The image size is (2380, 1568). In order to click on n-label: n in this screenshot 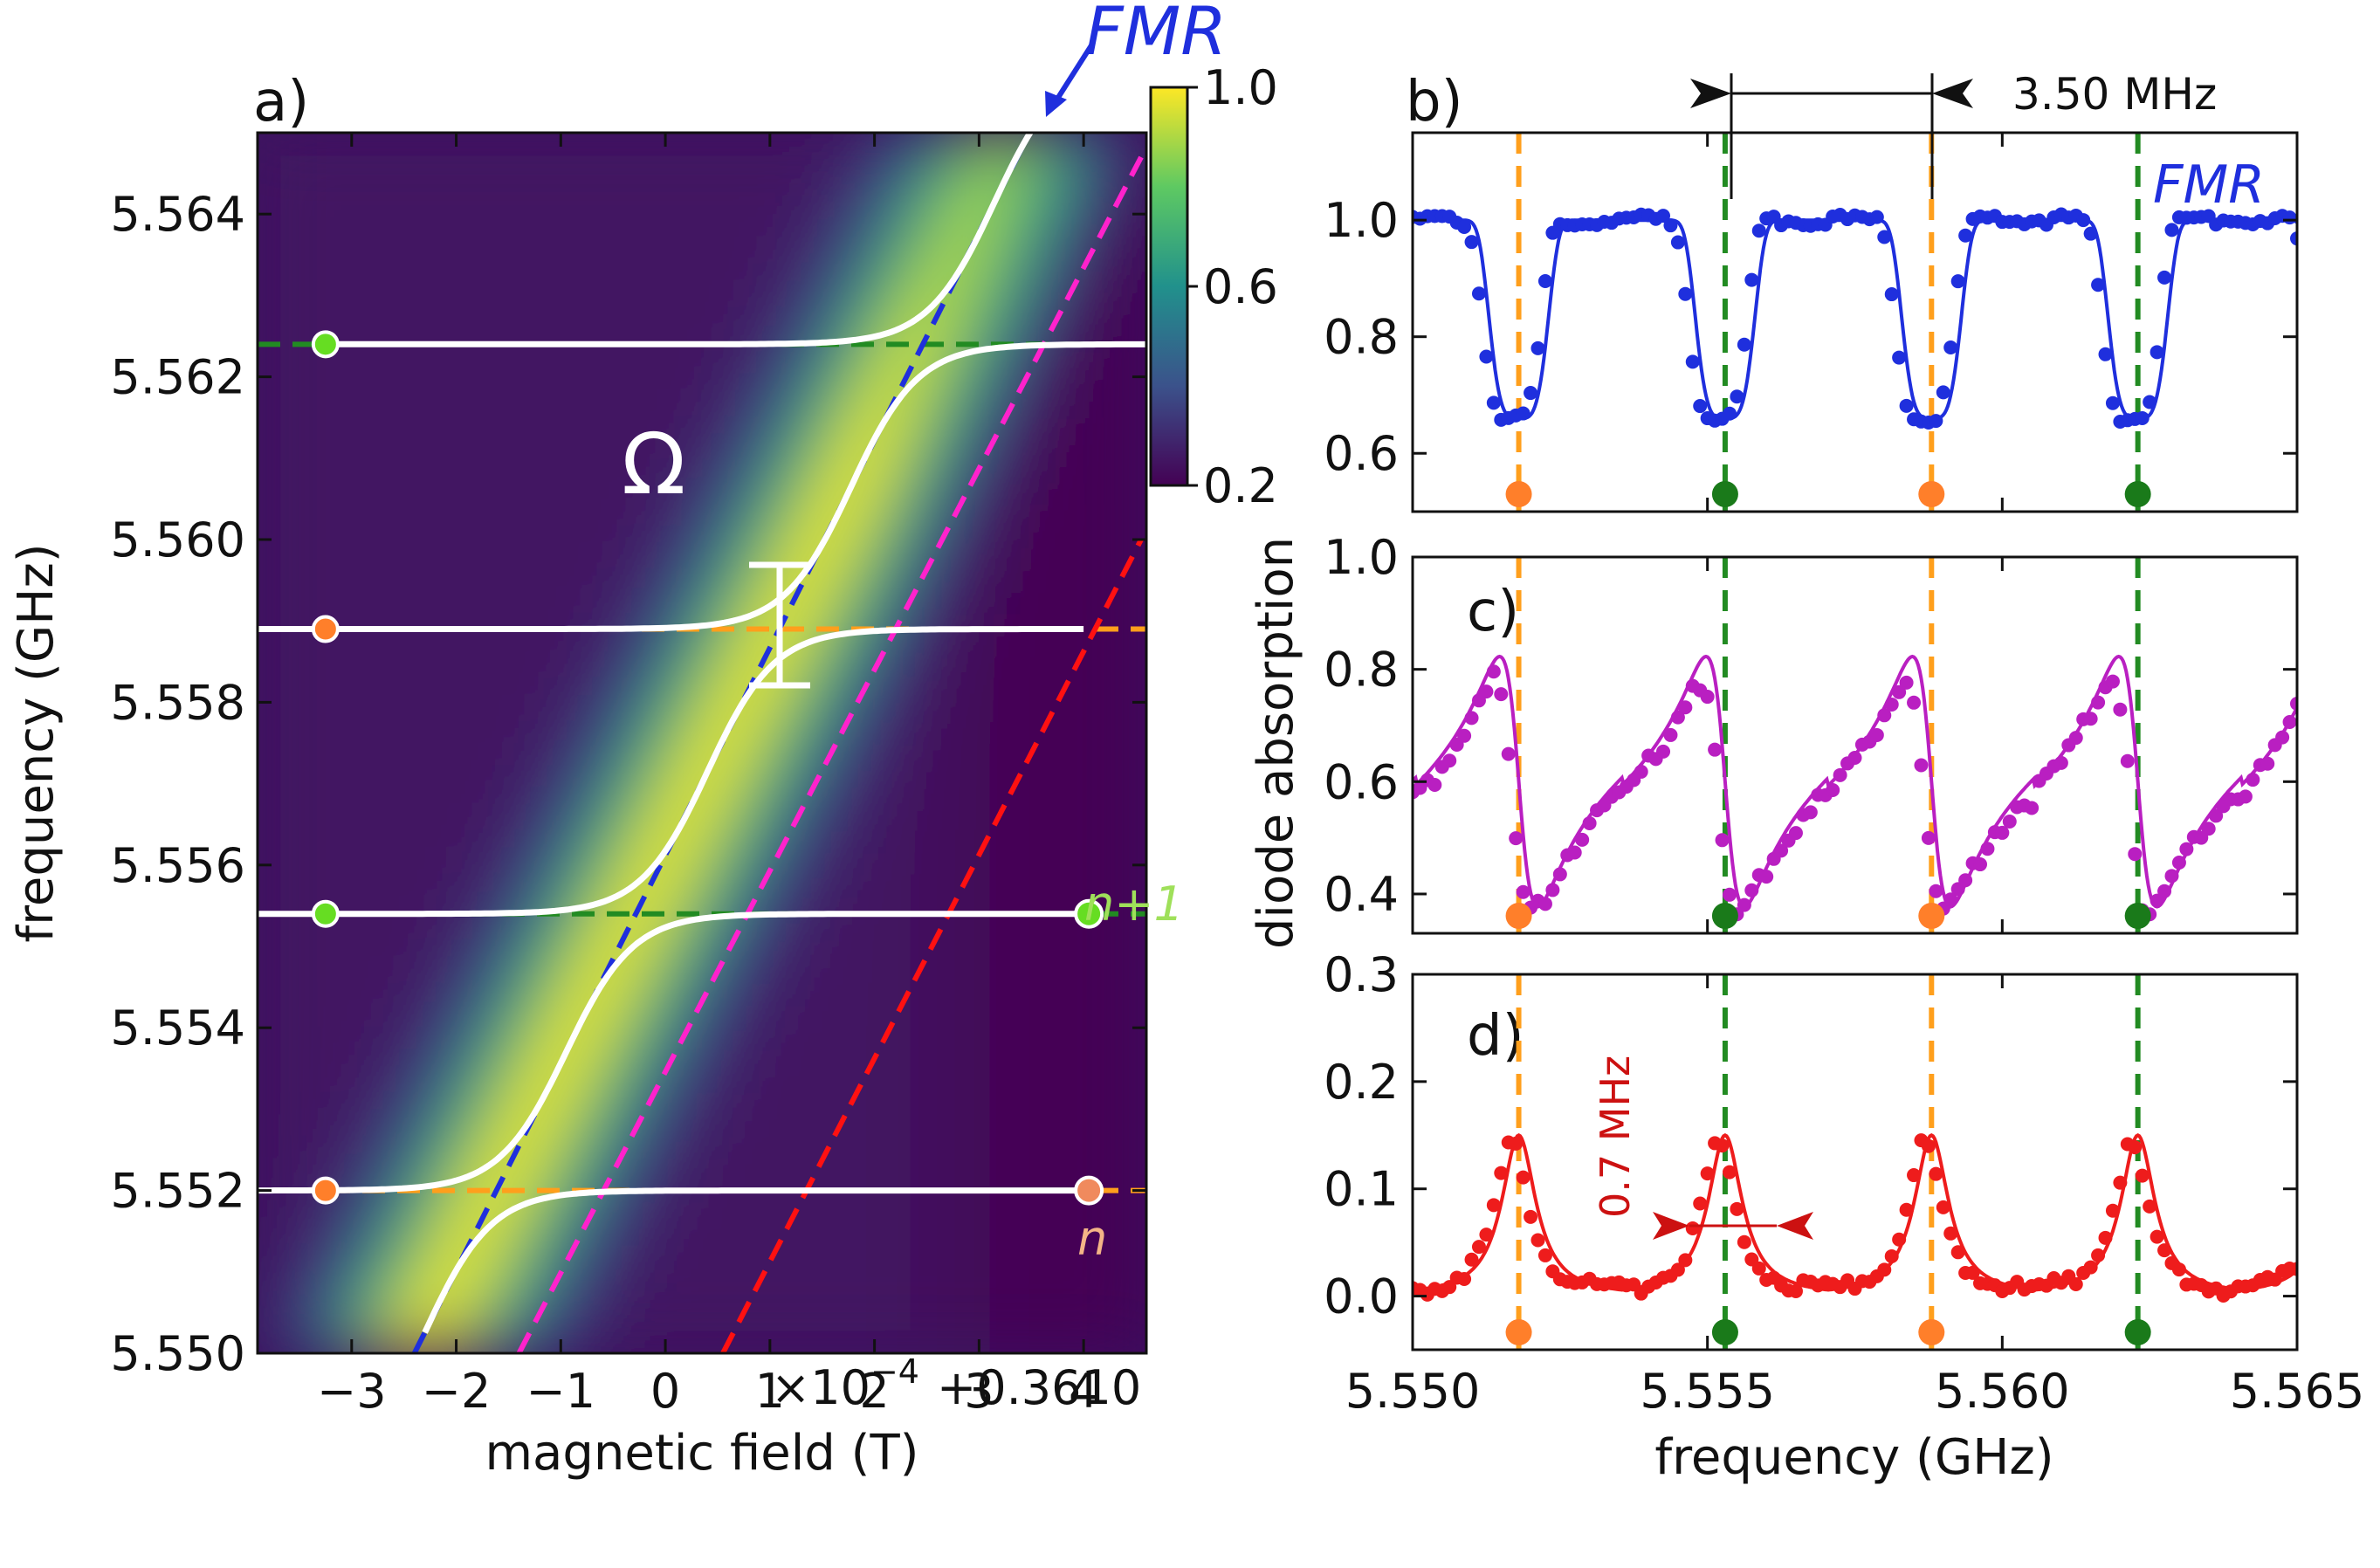, I will do `click(1092, 1238)`.